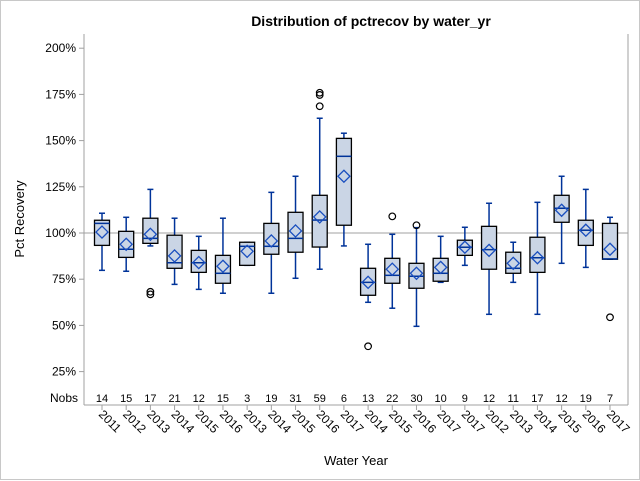  I want to click on nobs-value: 22, so click(392, 399).